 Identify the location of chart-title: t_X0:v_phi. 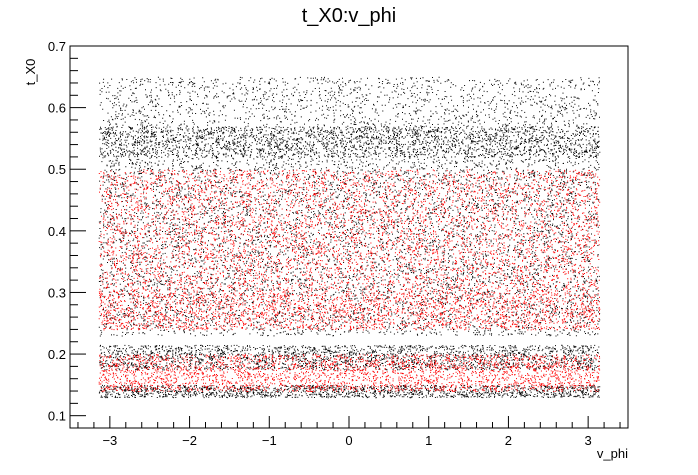
(349, 16).